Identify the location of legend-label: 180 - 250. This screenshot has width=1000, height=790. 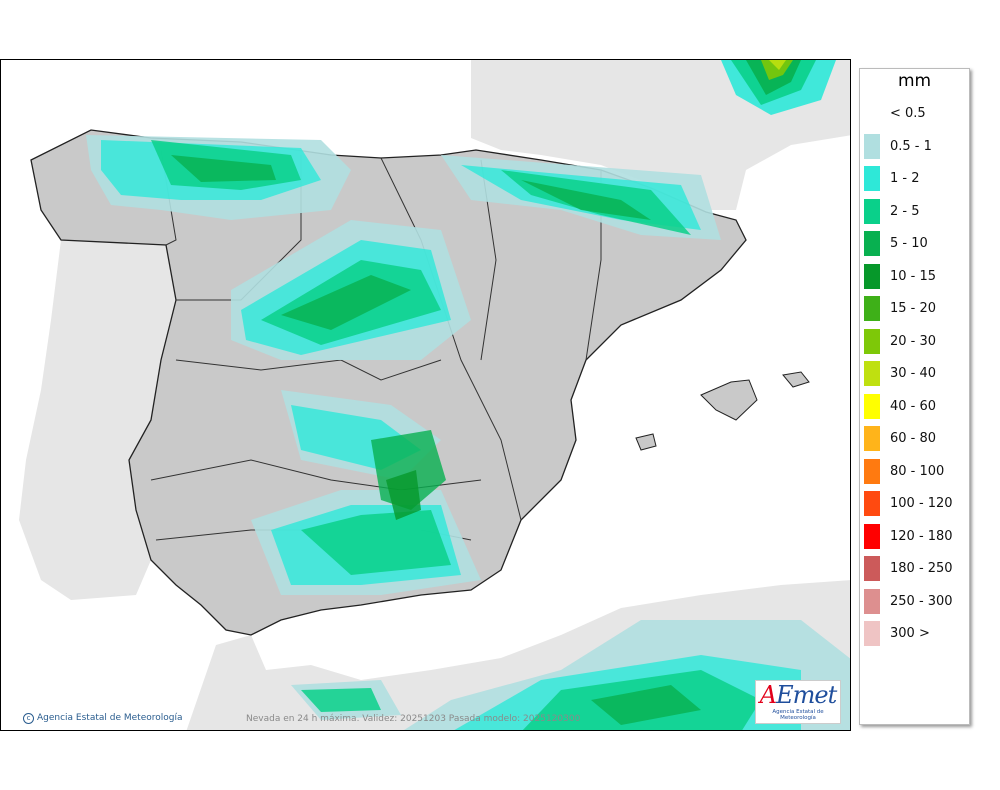
(921, 568).